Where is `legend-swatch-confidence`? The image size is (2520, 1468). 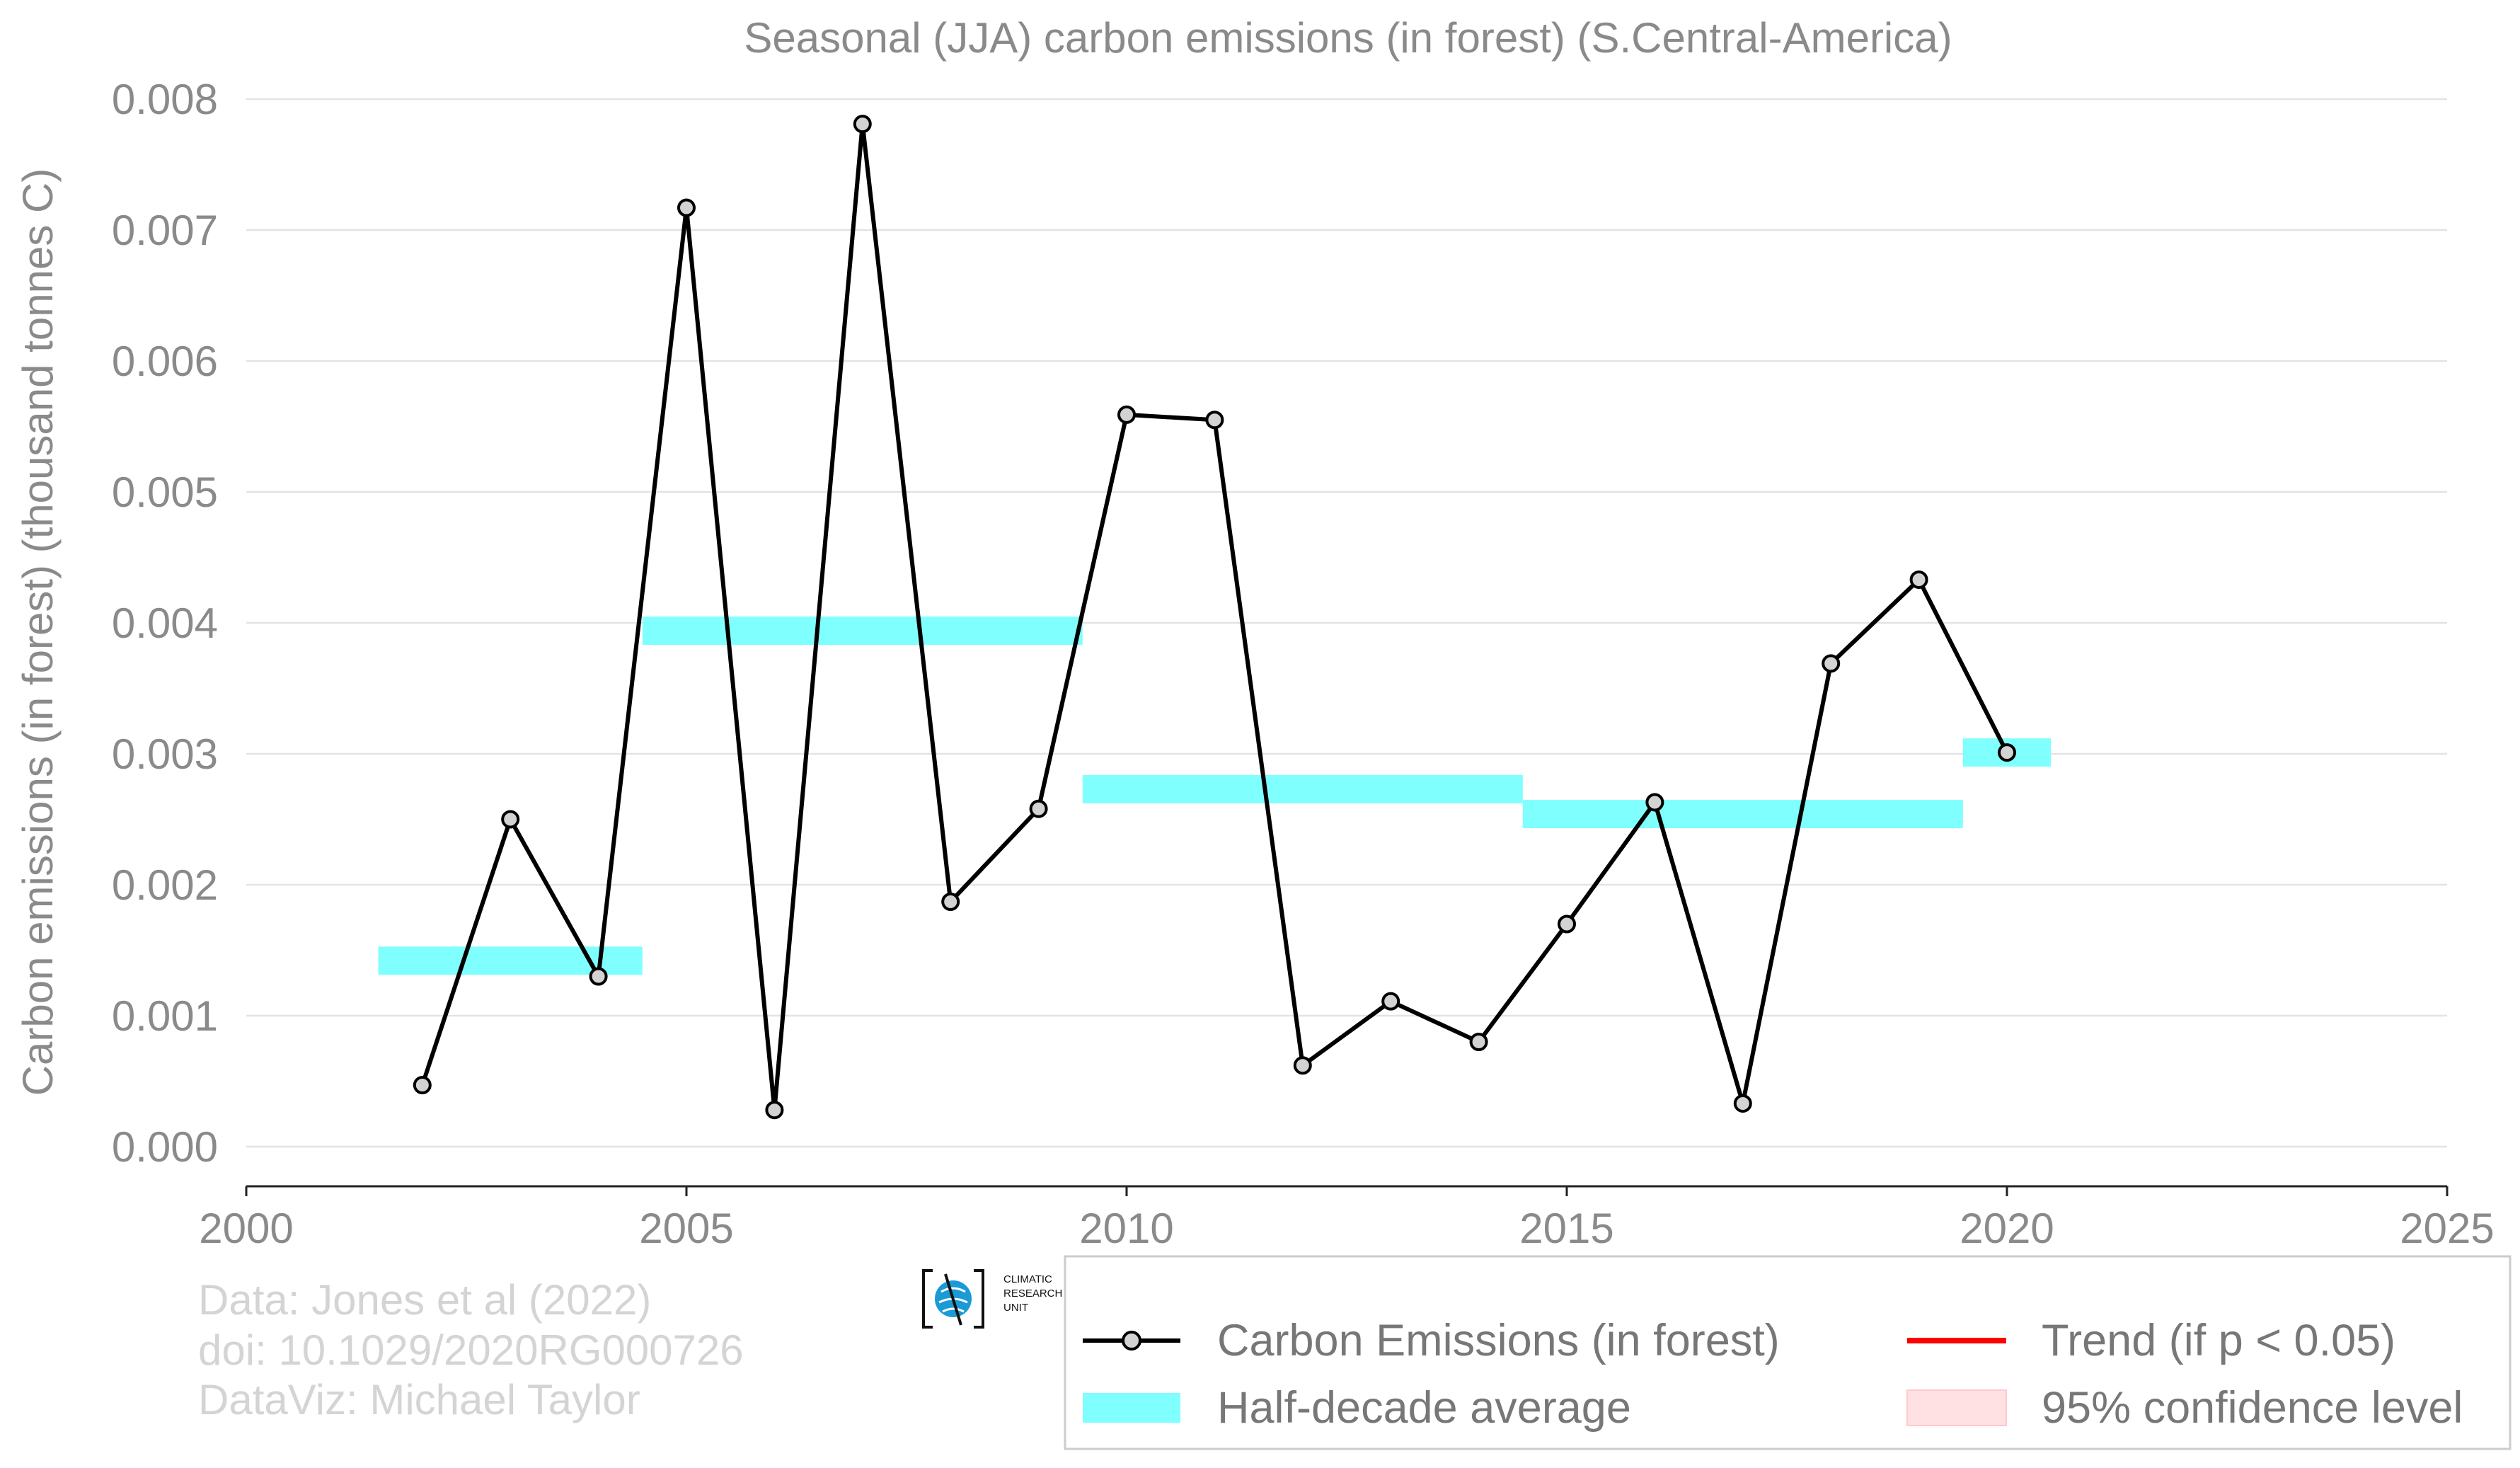
legend-swatch-confidence is located at coordinates (1956, 1407).